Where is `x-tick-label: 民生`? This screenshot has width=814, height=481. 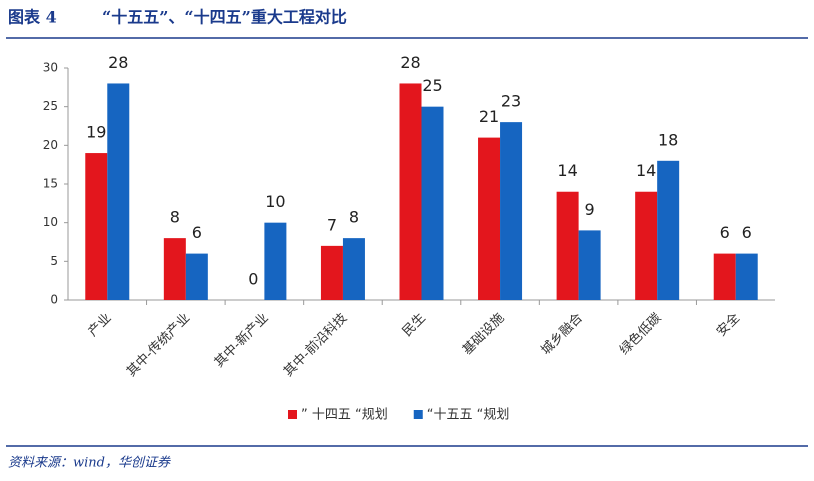
x-tick-label: 民生 is located at coordinates (414, 325).